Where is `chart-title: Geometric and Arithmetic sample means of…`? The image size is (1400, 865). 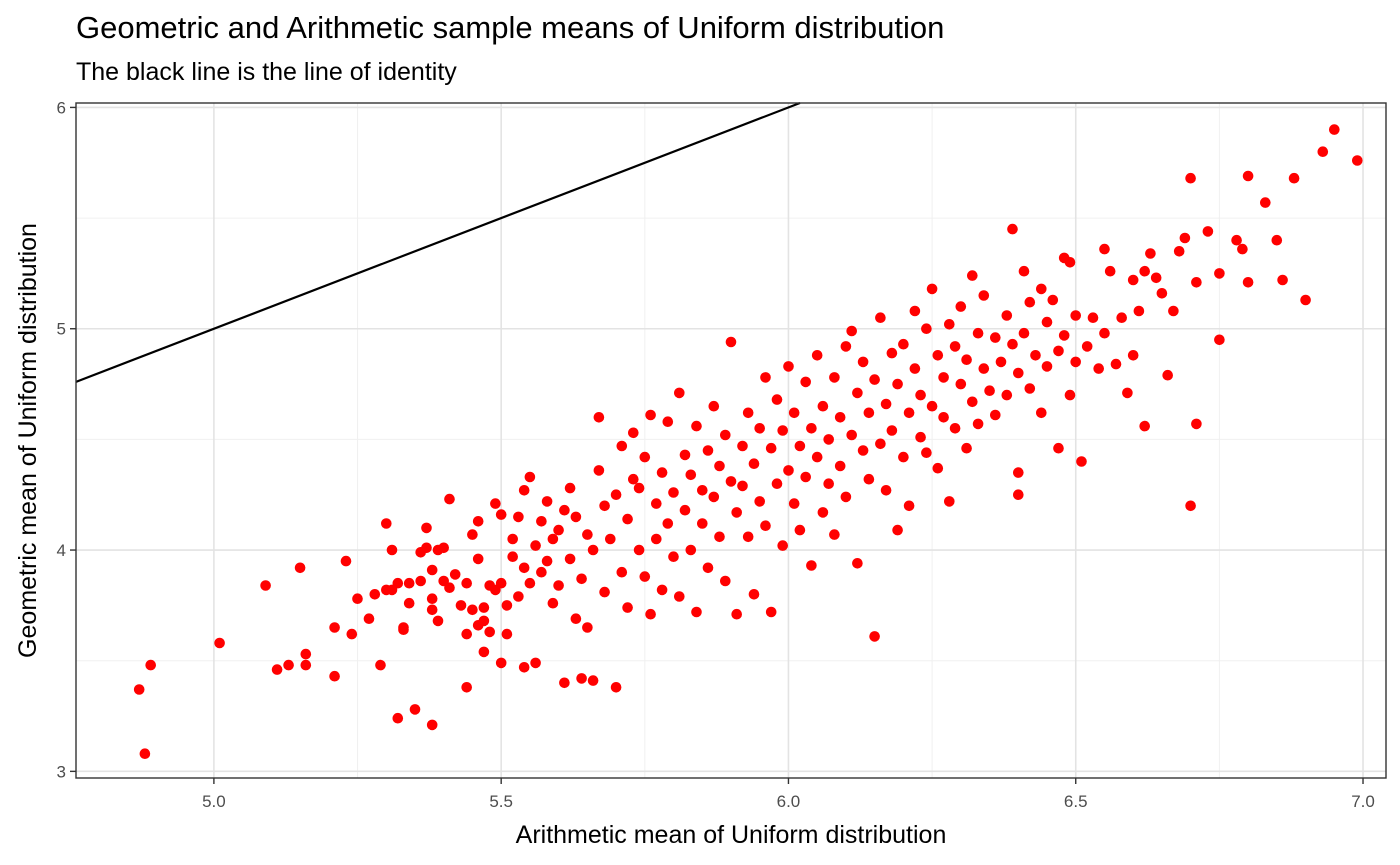
chart-title: Geometric and Arithmetic sample means of… is located at coordinates (510, 27).